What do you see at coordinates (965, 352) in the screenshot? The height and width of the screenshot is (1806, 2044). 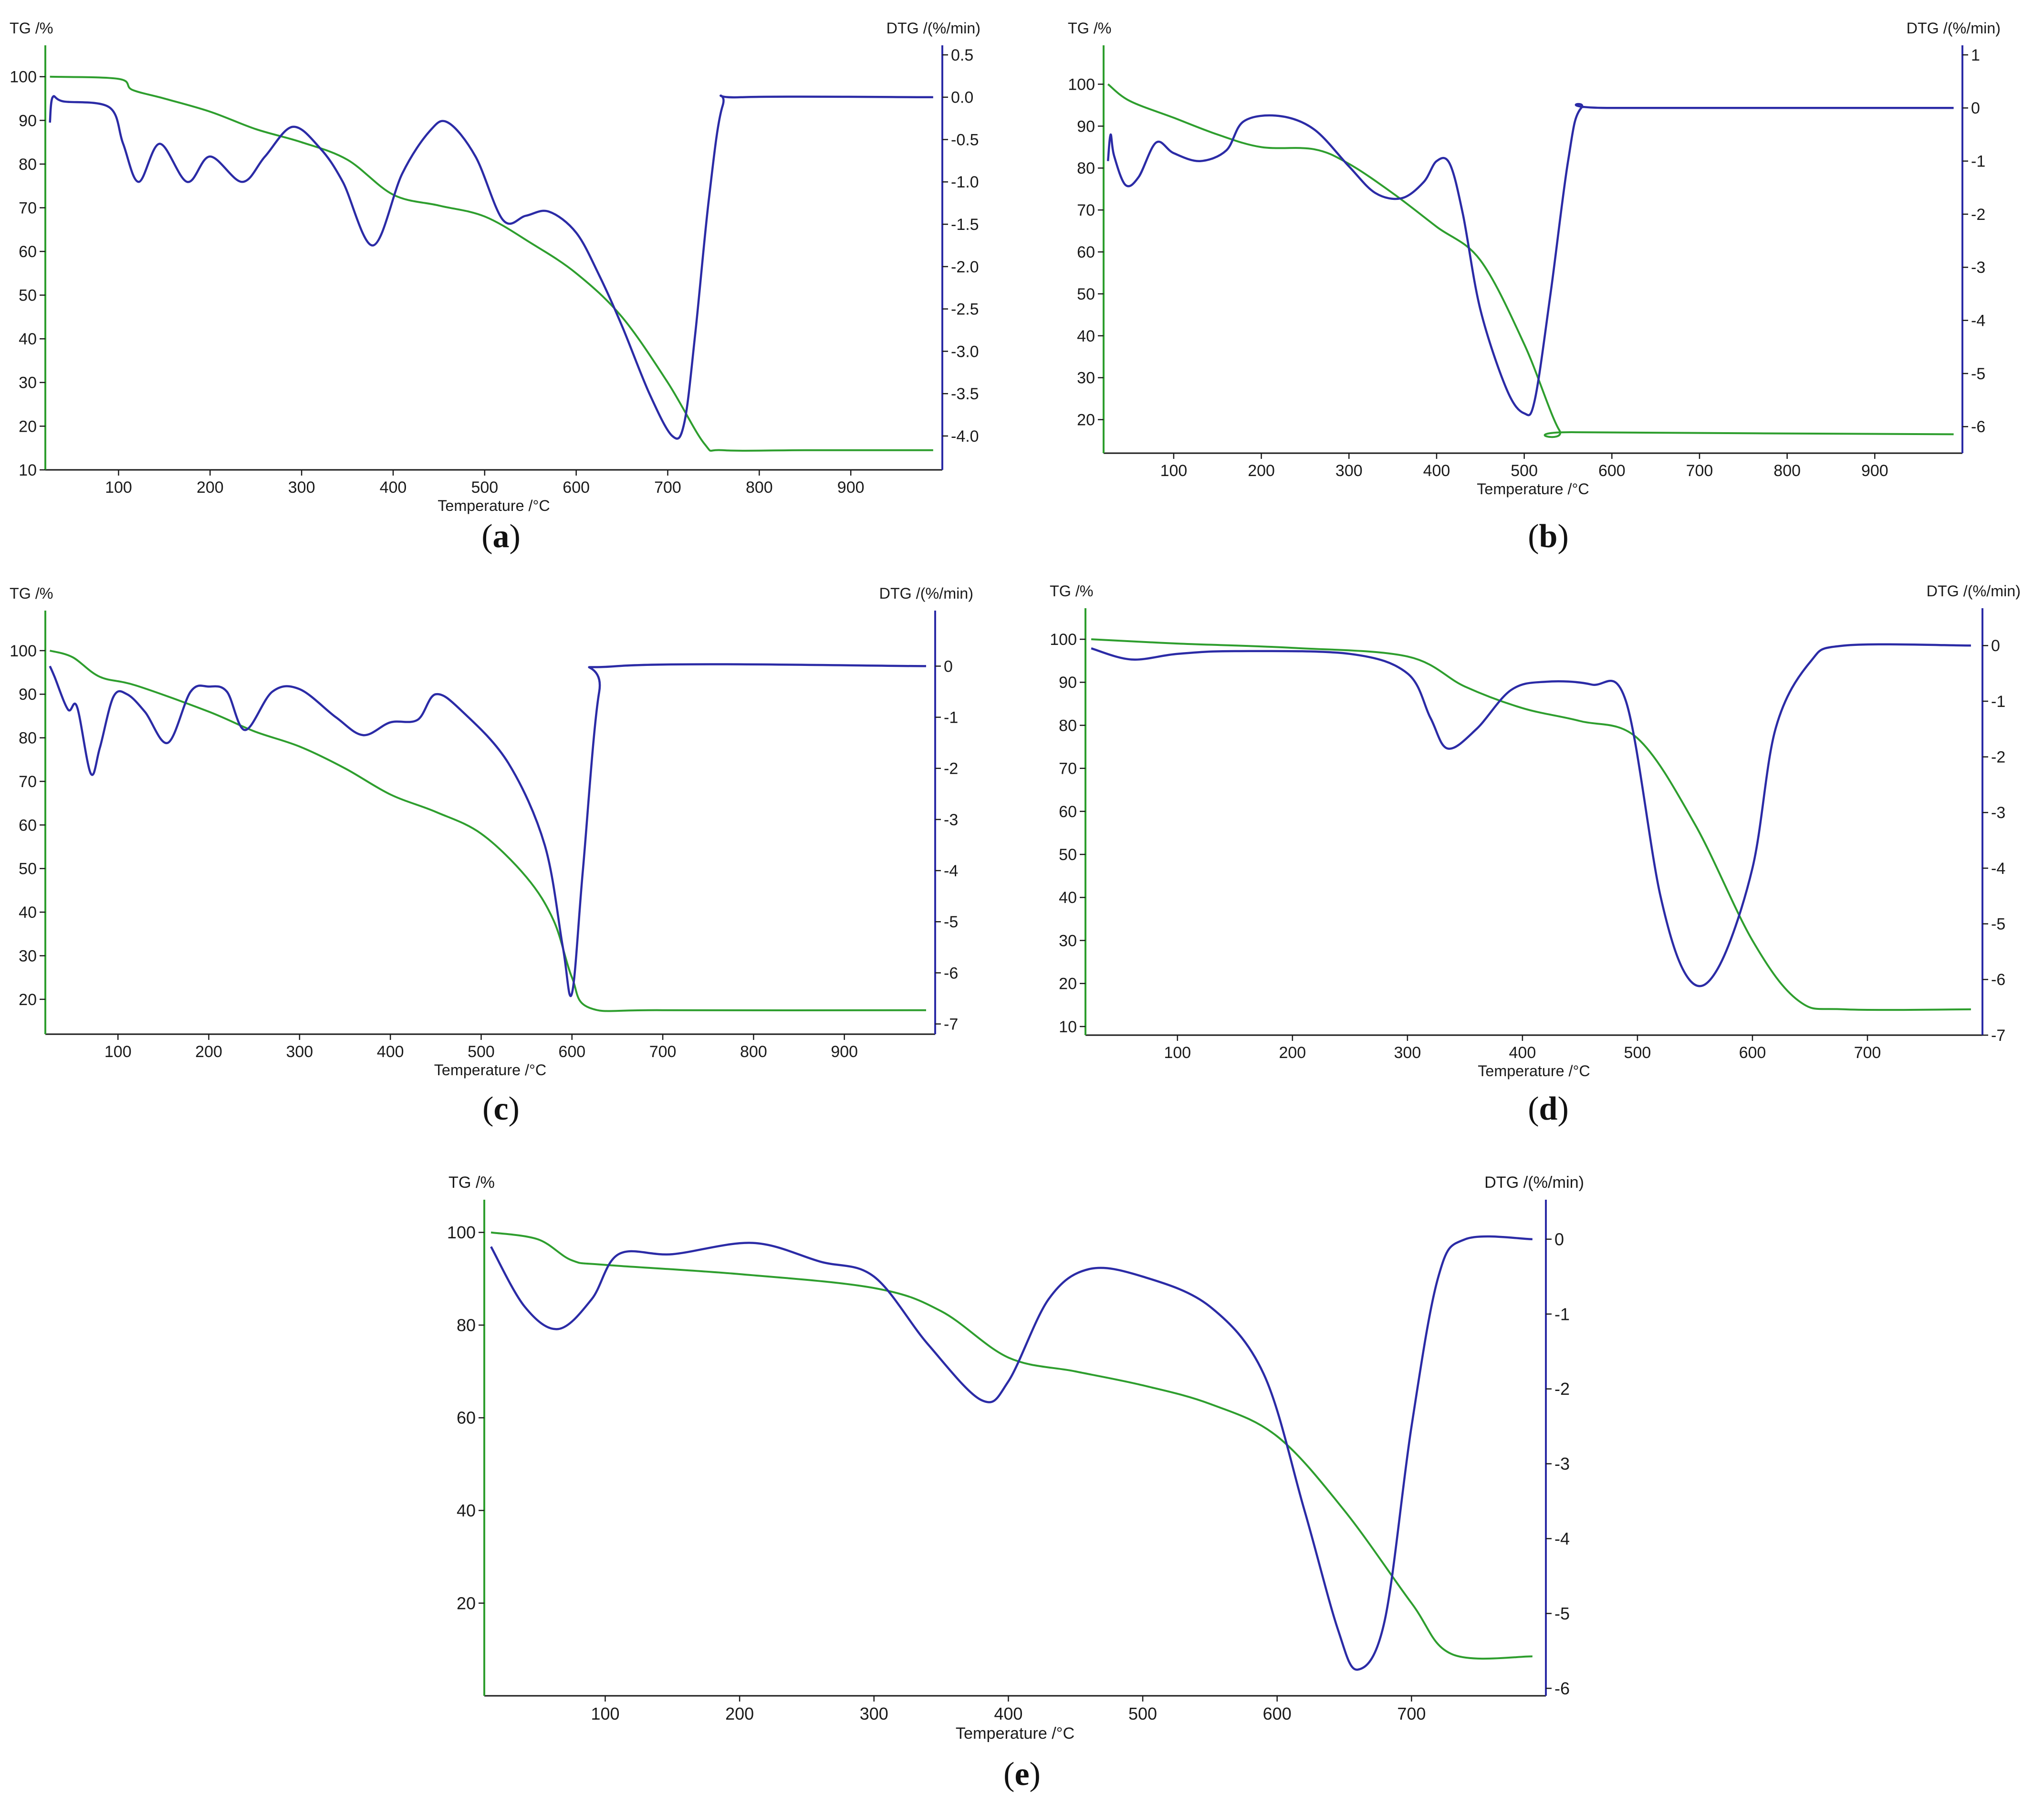 I see `dtg-tick-label: -3.0` at bounding box center [965, 352].